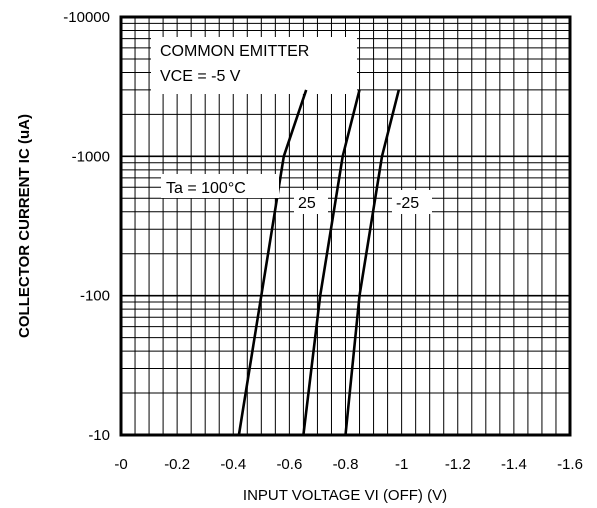 The height and width of the screenshot is (508, 597). I want to click on annotation-common-emitter: COMMON EMITTER, so click(234, 51).